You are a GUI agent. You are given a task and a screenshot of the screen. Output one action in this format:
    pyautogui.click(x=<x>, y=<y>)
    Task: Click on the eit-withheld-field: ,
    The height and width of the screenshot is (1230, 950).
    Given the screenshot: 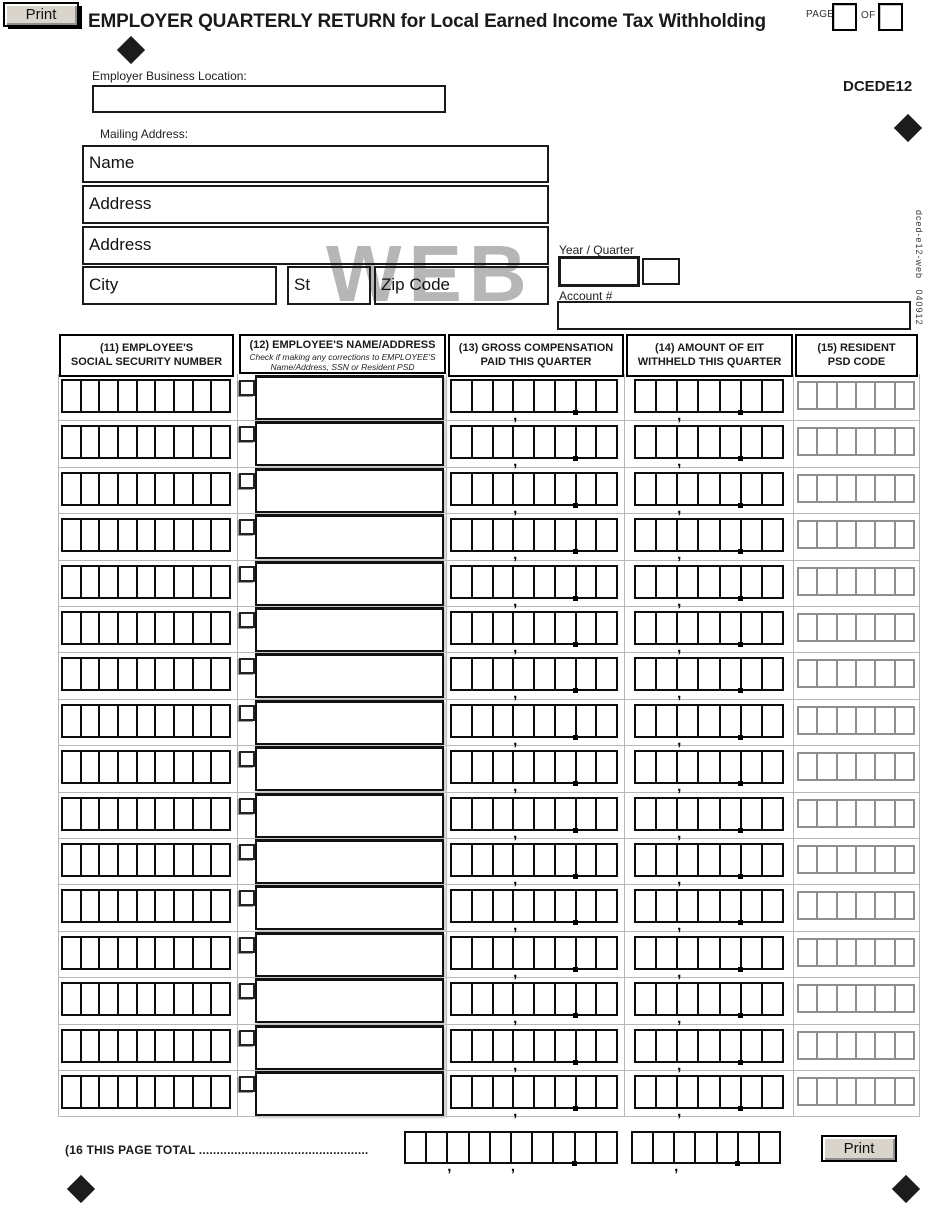 What is the action you would take?
    pyautogui.click(x=709, y=726)
    